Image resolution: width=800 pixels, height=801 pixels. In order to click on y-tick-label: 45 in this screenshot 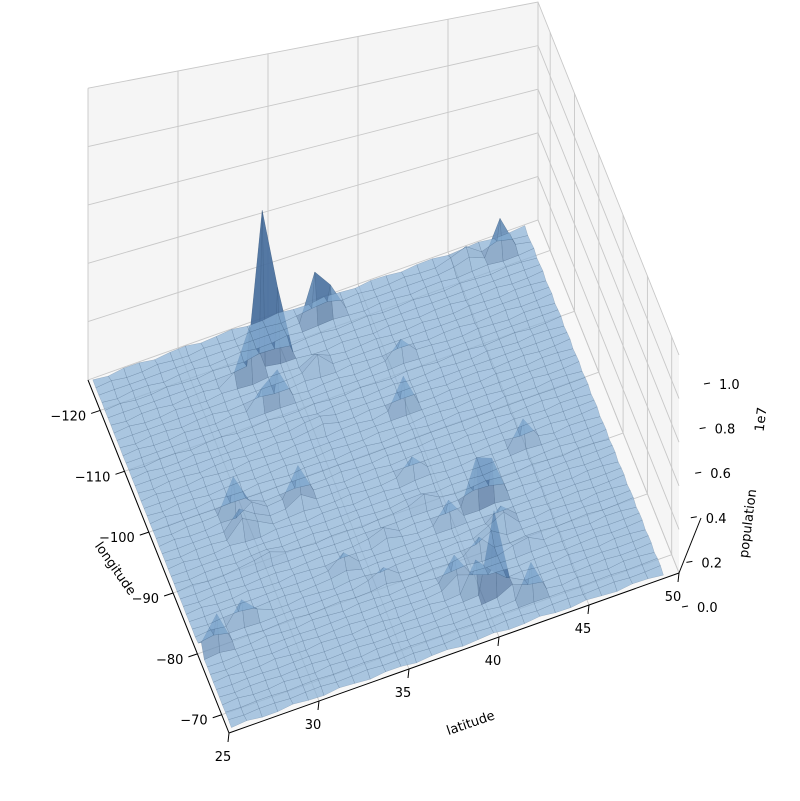, I will do `click(583, 629)`.